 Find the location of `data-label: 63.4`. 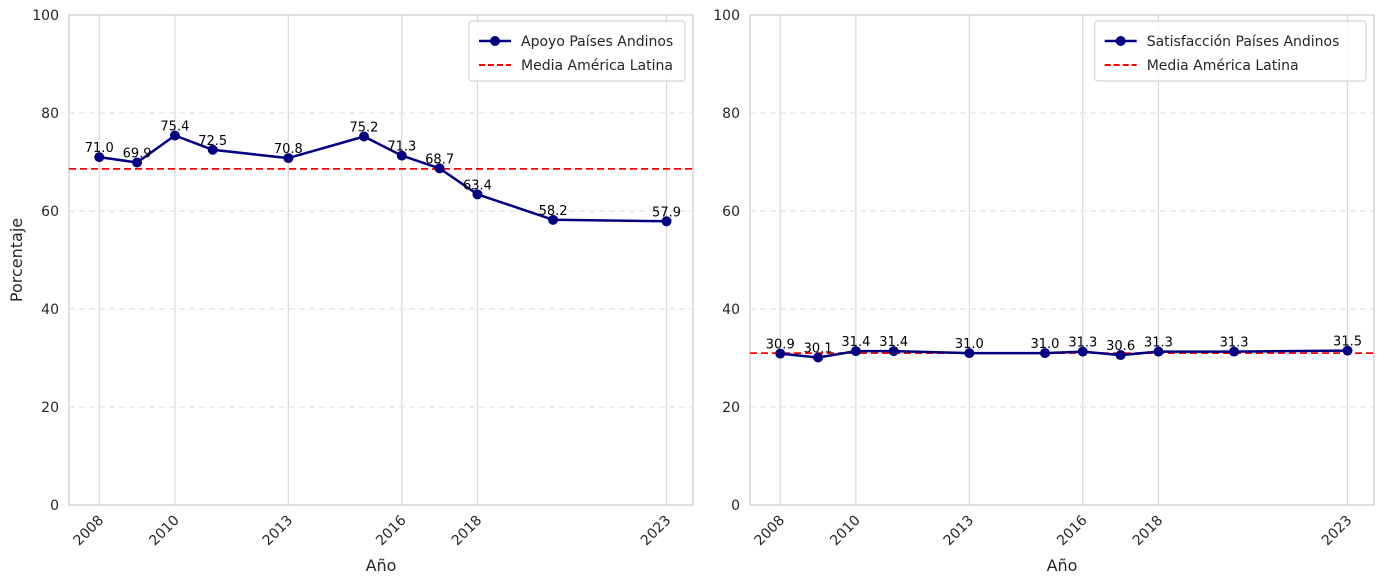

data-label: 63.4 is located at coordinates (477, 185).